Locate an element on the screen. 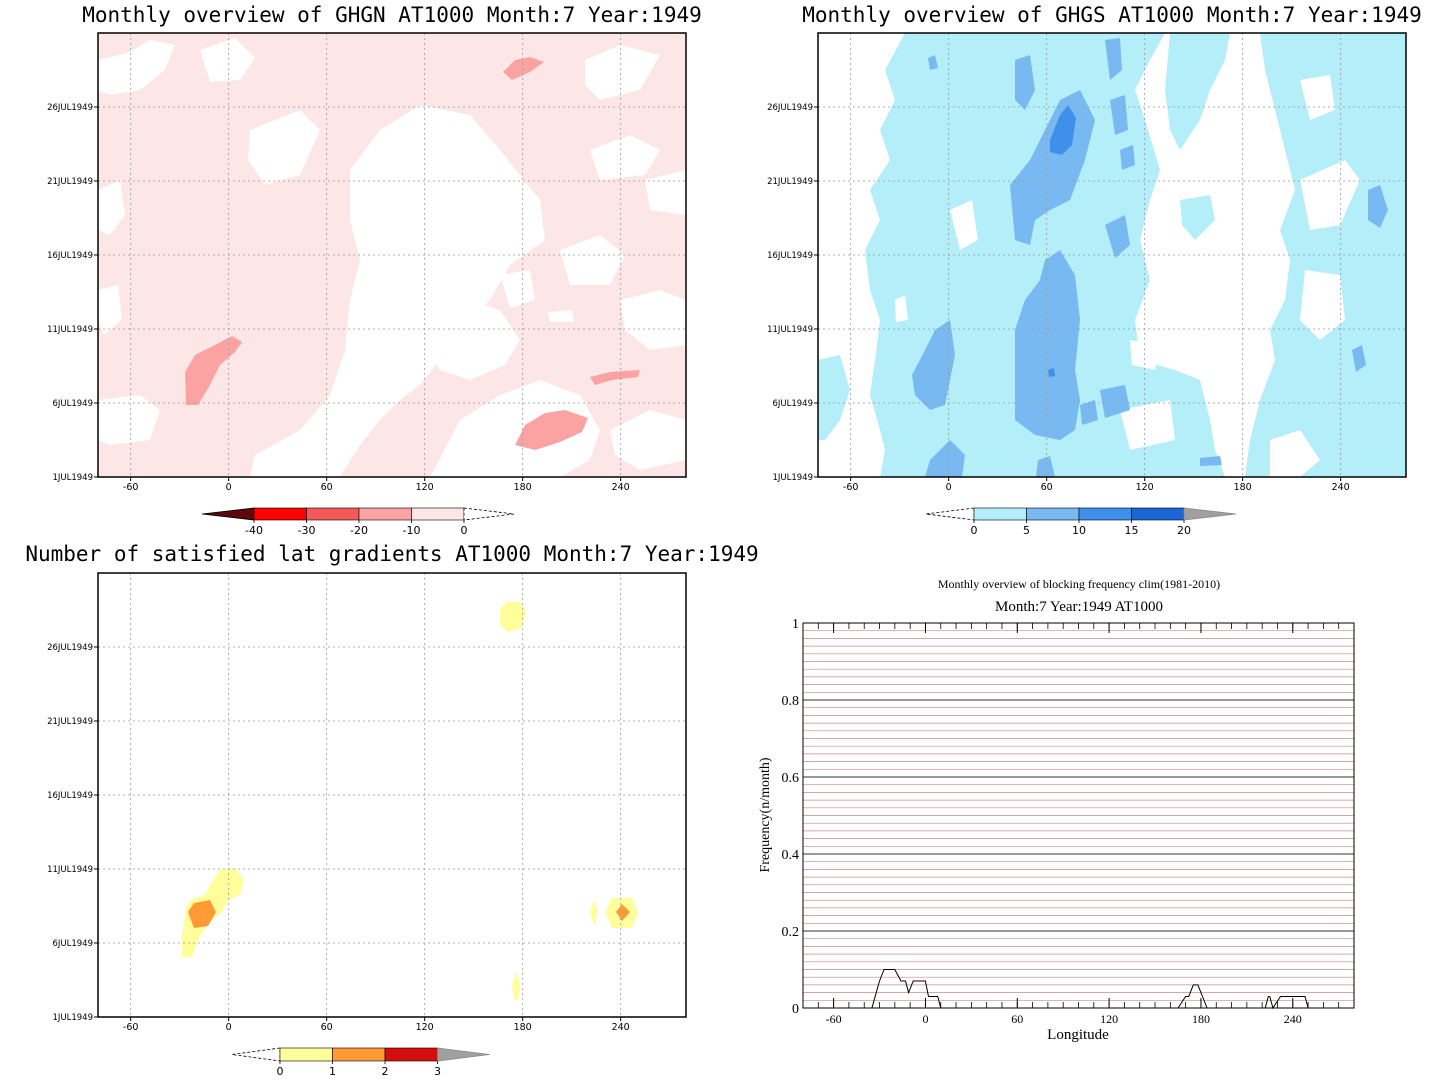 This screenshot has height=1091, width=1440. colorbar-label: 3 is located at coordinates (437, 1071).